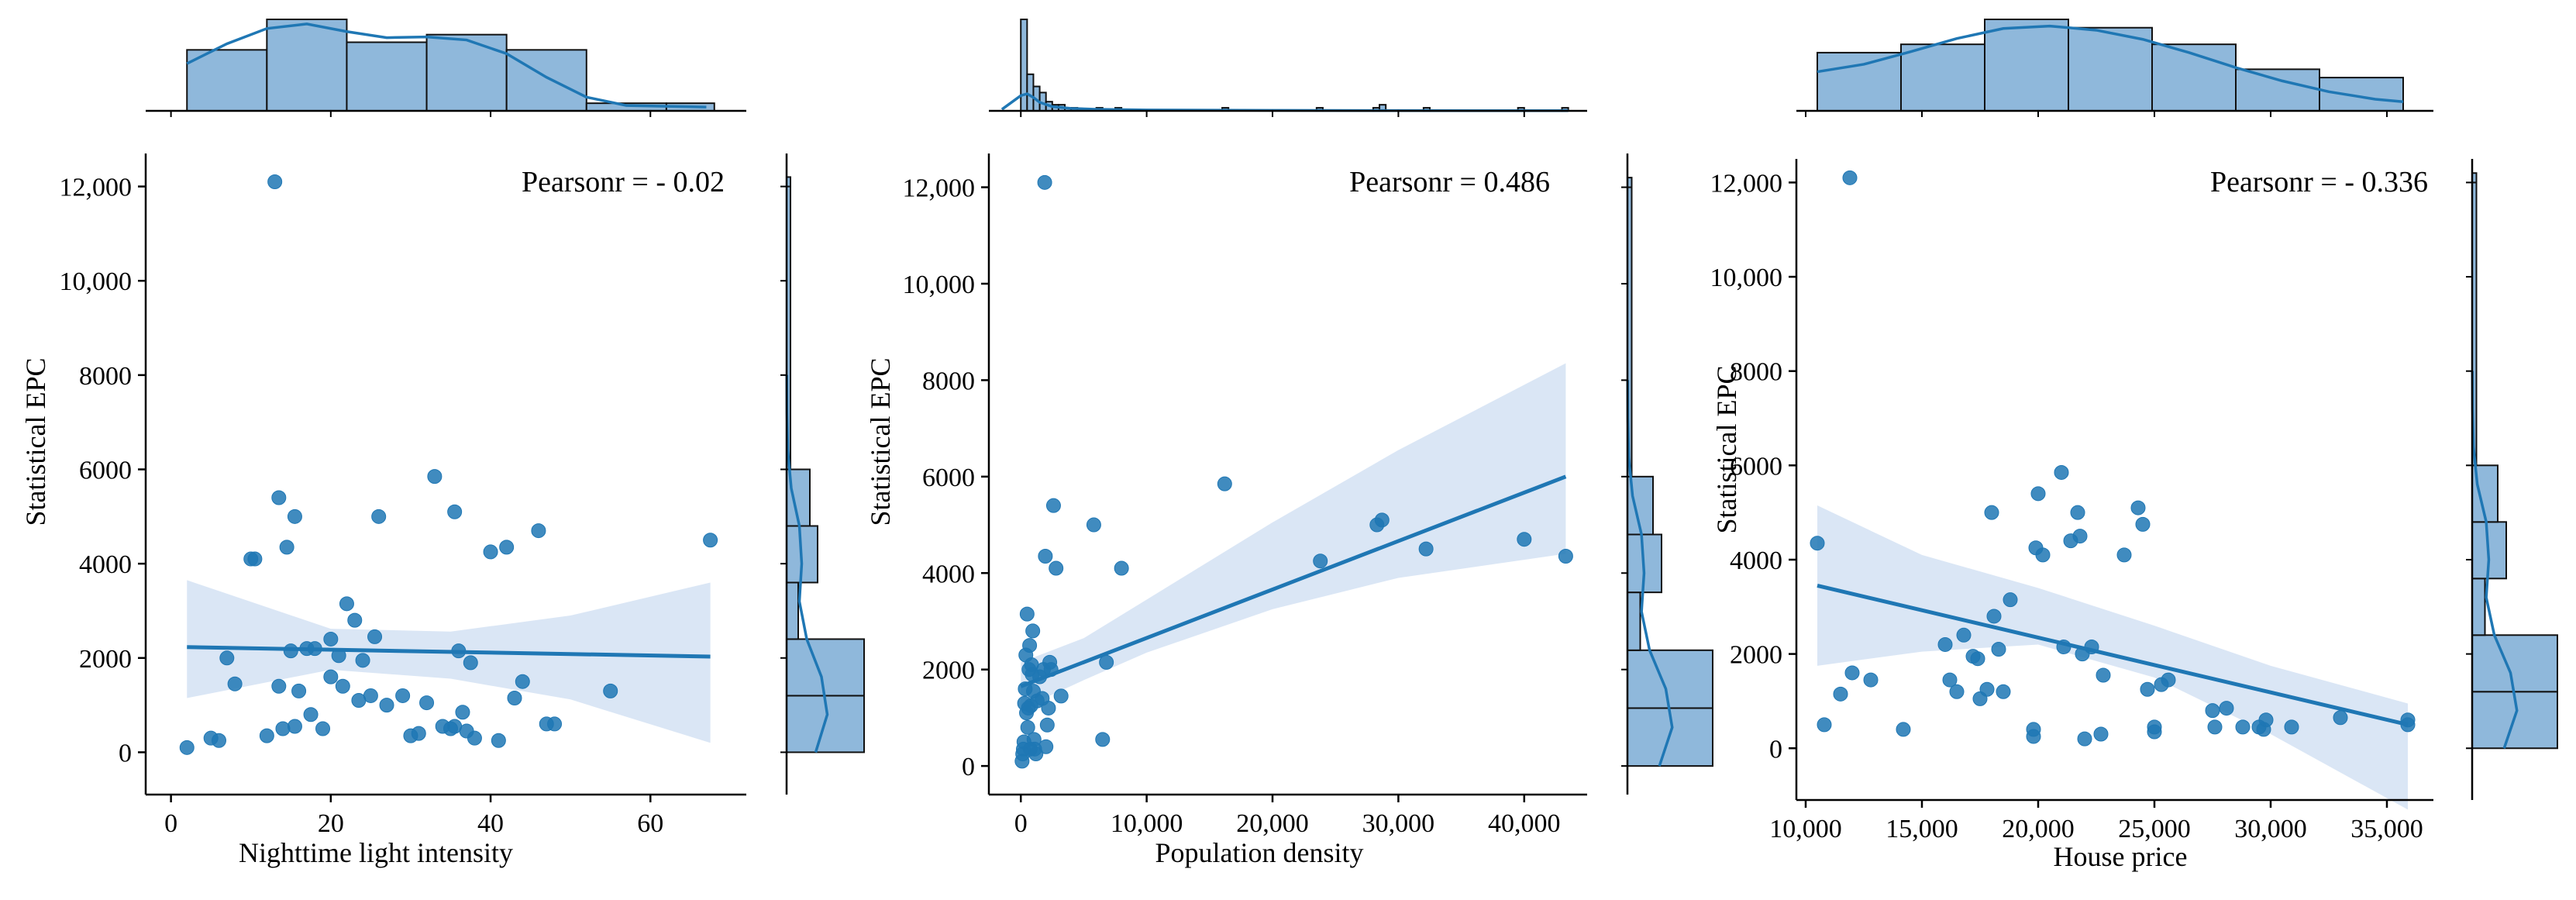  What do you see at coordinates (490, 824) in the screenshot?
I see `x-tick-label: 40` at bounding box center [490, 824].